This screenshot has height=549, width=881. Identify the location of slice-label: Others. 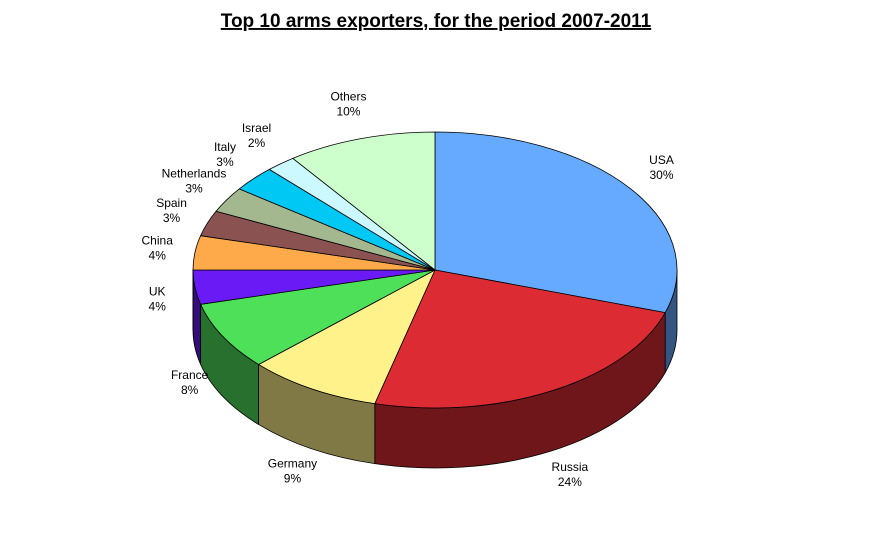
(348, 97).